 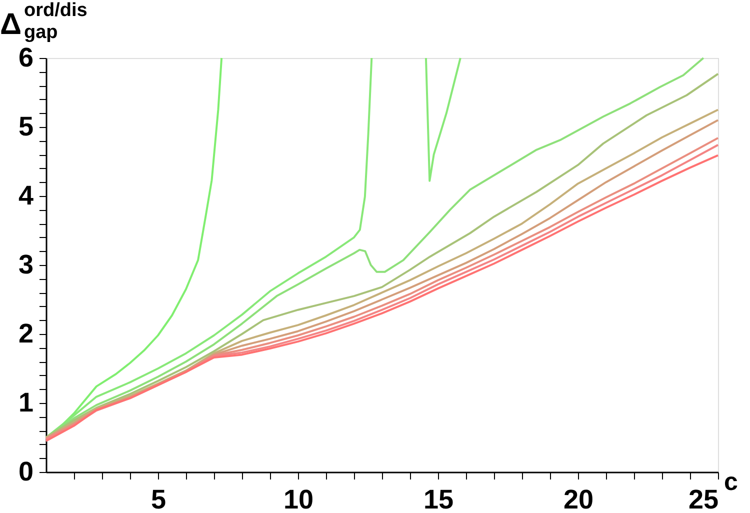 What do you see at coordinates (26, 127) in the screenshot?
I see `y-tick-label: 5` at bounding box center [26, 127].